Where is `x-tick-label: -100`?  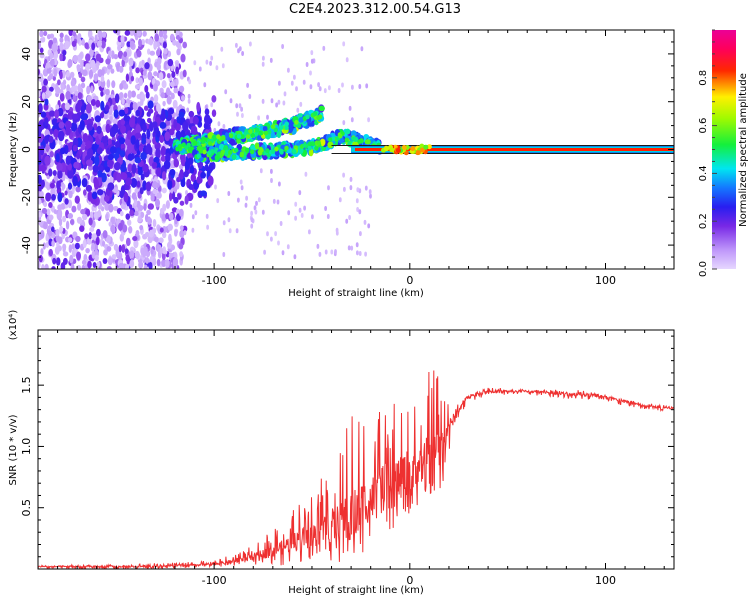 x-tick-label: -100 is located at coordinates (214, 280).